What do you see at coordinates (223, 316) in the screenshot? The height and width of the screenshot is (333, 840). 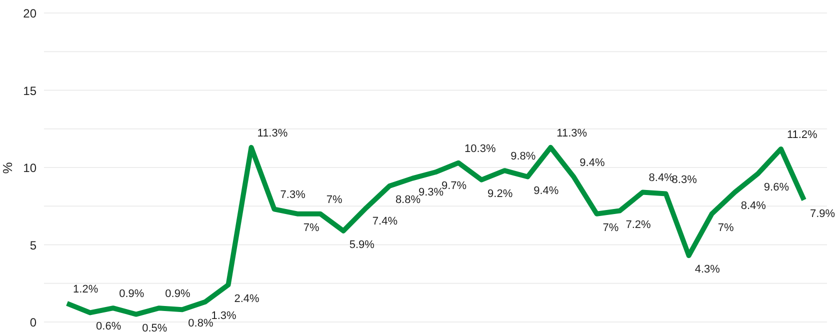 I see `data-label: 1.3%` at bounding box center [223, 316].